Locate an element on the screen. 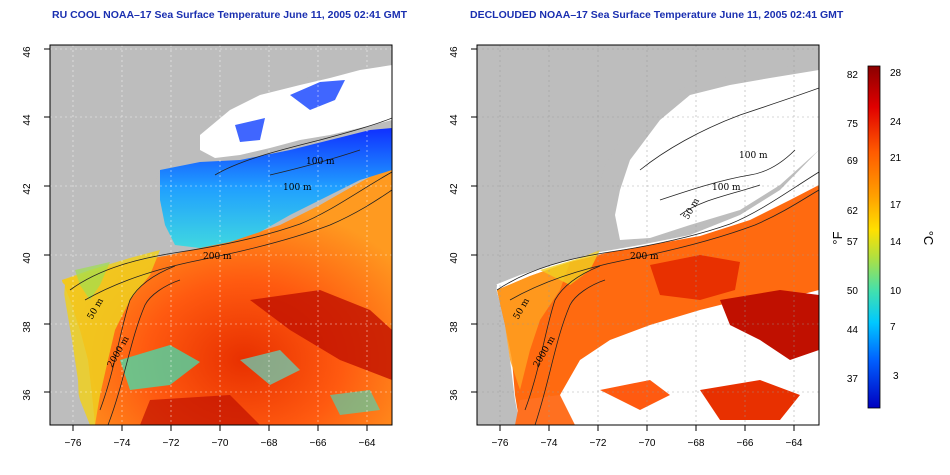 The width and height of the screenshot is (950, 475). celsius-tick: 10 is located at coordinates (896, 291).